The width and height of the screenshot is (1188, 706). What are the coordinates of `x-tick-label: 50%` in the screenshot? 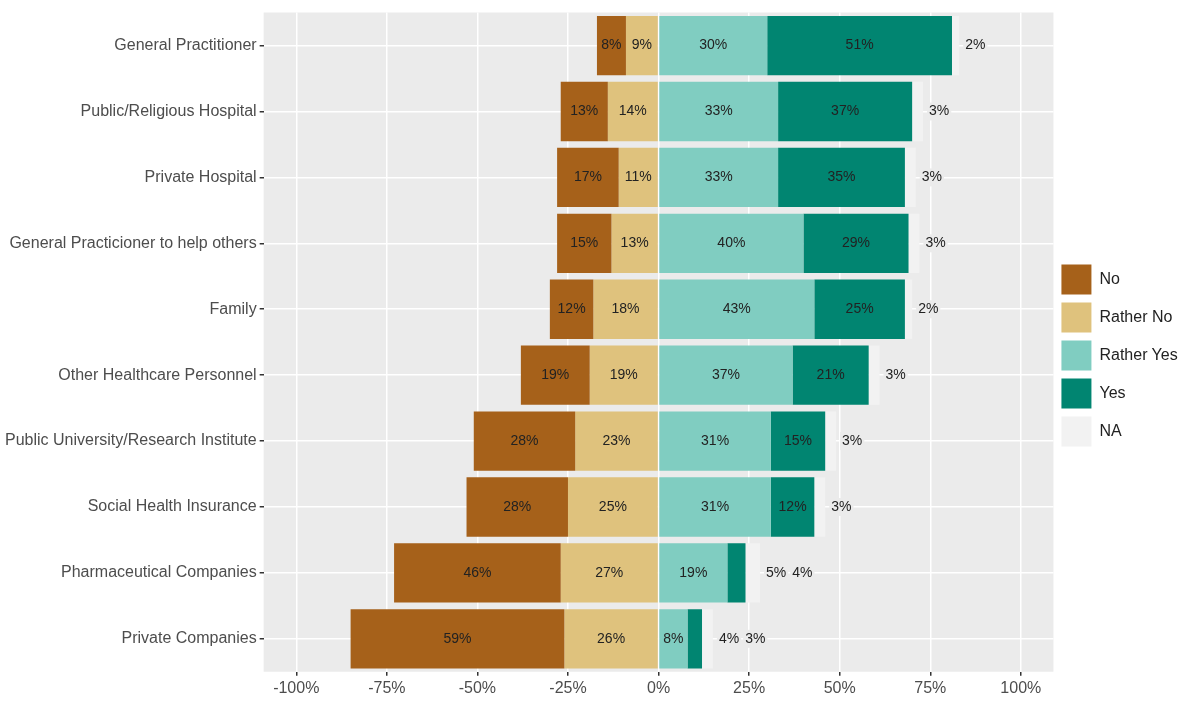 It's located at (839, 687).